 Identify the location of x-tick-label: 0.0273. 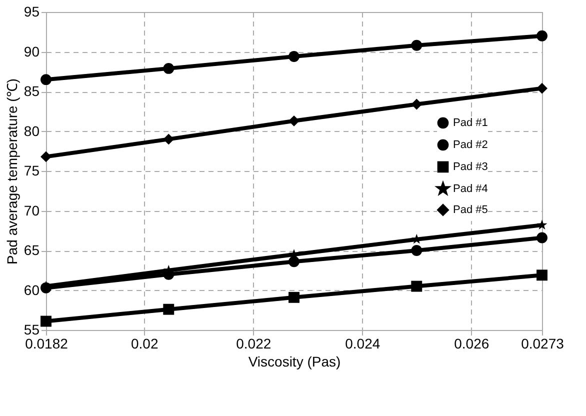
(542, 344).